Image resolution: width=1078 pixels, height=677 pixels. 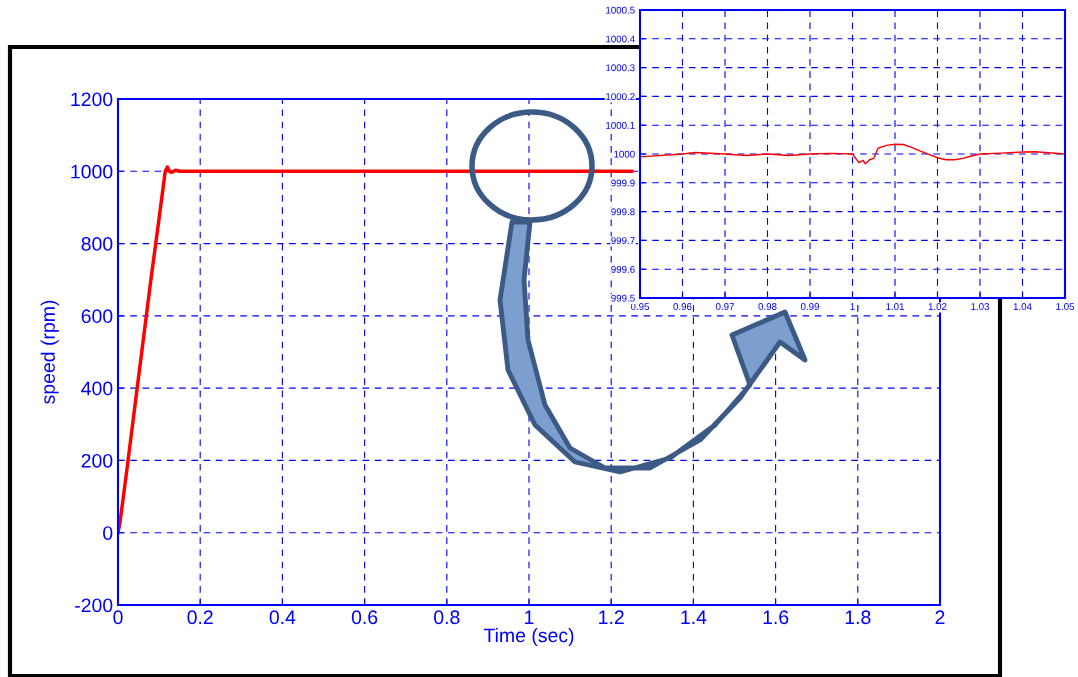 What do you see at coordinates (282, 617) in the screenshot?
I see `x-tick-label: 0.4` at bounding box center [282, 617].